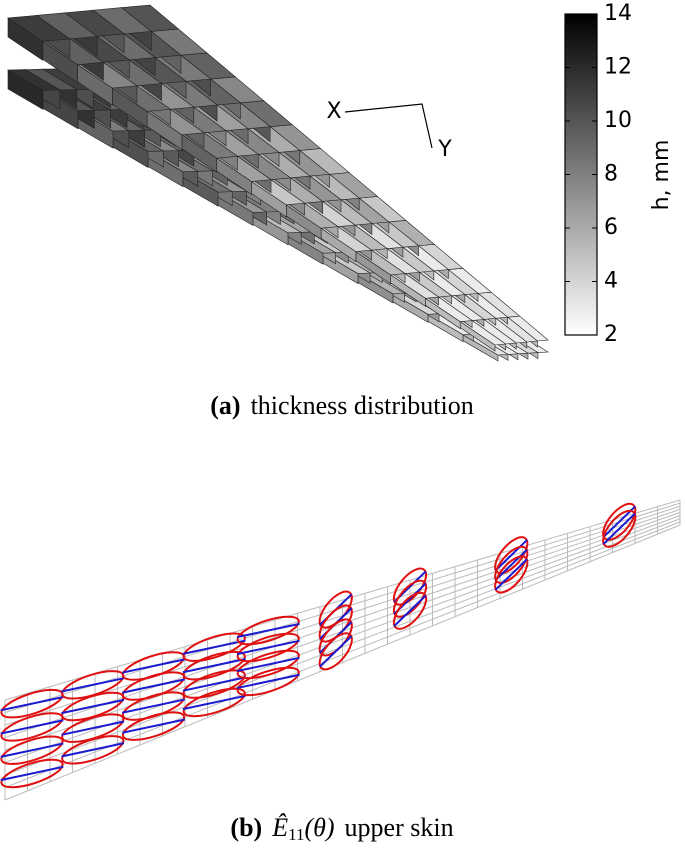 The width and height of the screenshot is (685, 862). What do you see at coordinates (611, 174) in the screenshot?
I see `colorbar-tick-label: 8` at bounding box center [611, 174].